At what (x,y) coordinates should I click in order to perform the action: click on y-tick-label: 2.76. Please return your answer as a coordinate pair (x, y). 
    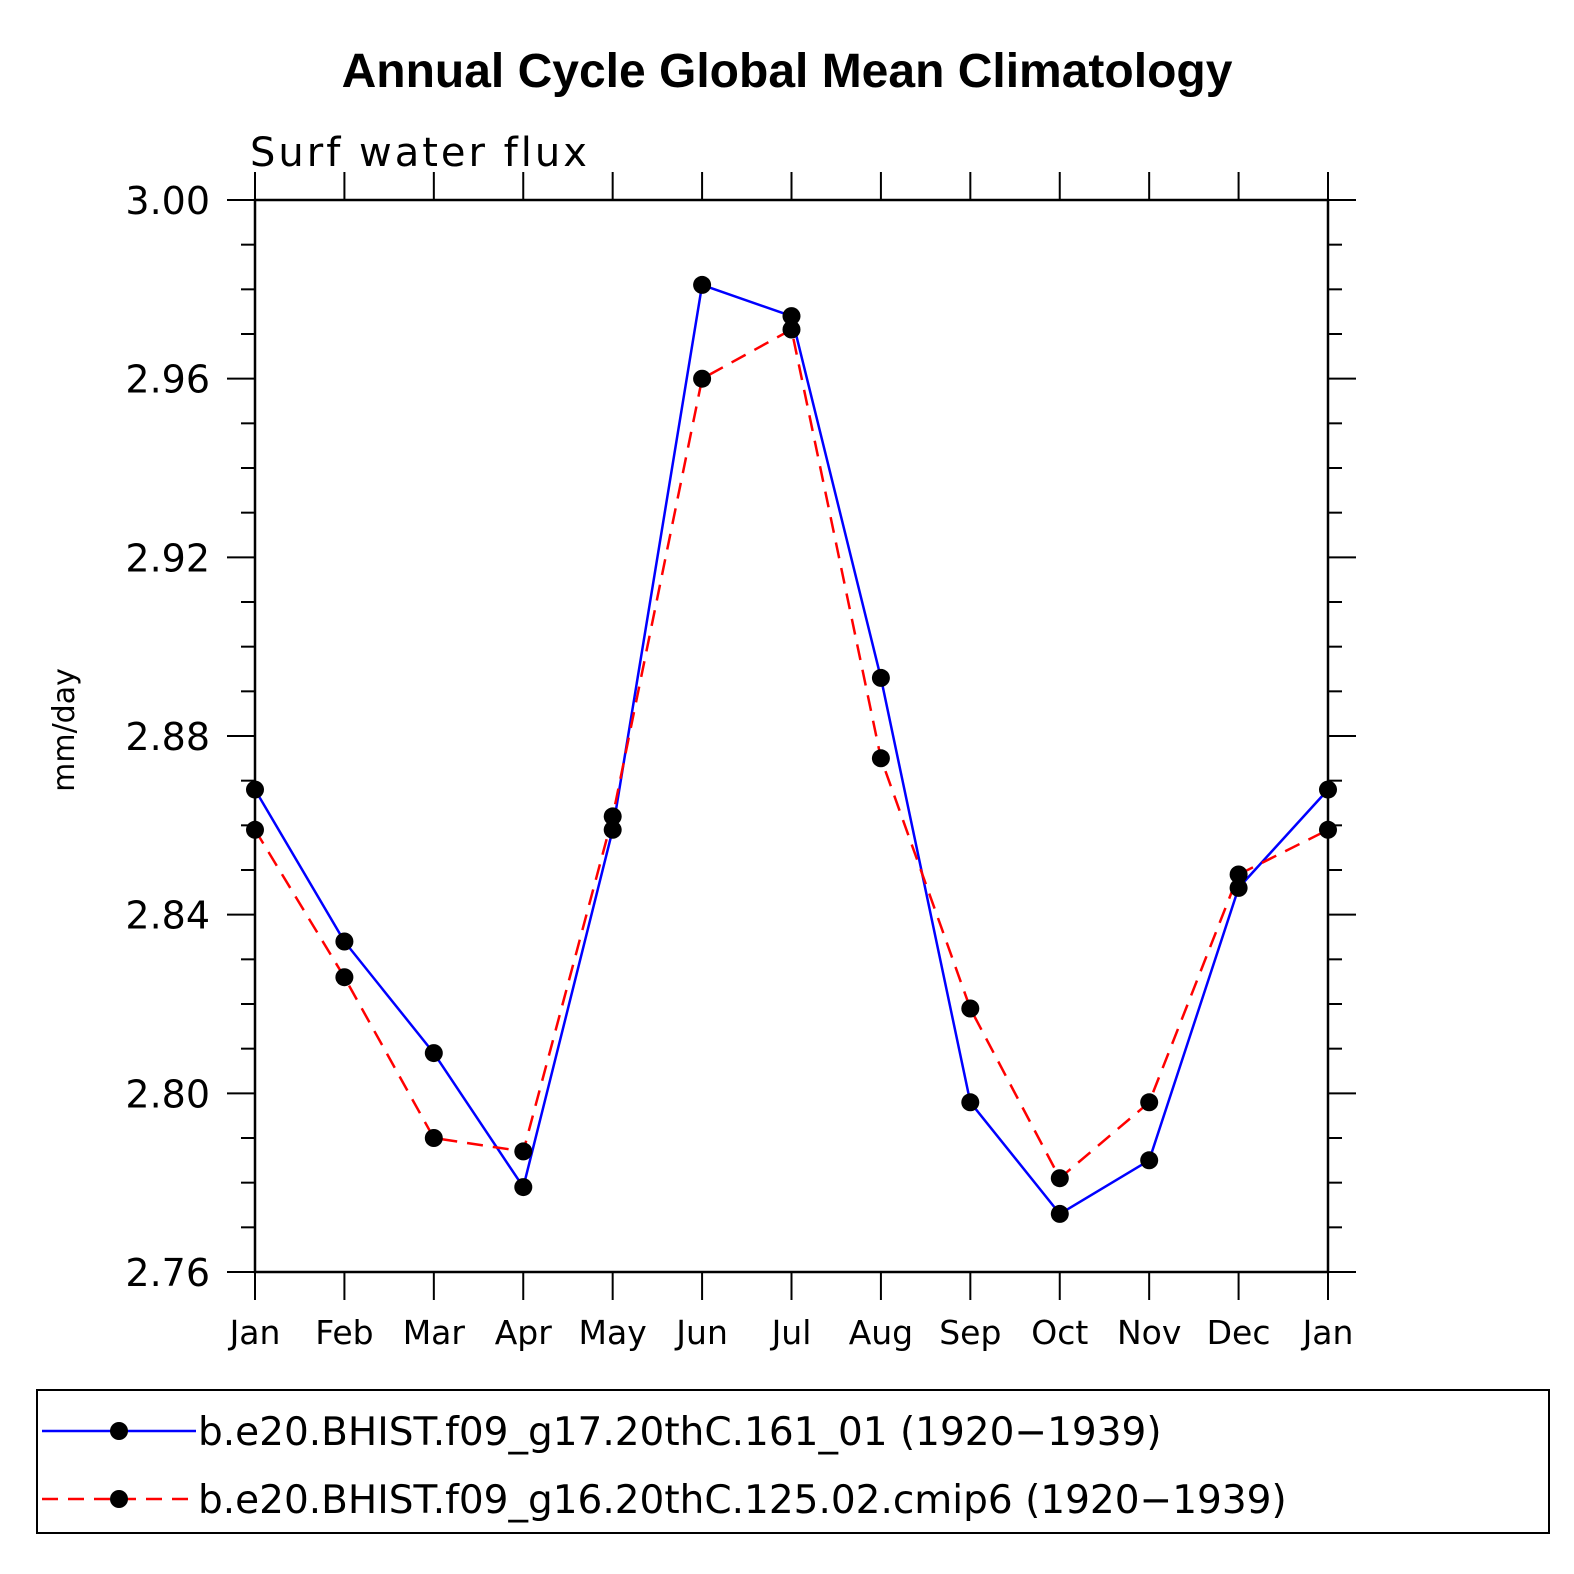
    Looking at the image, I should click on (167, 1273).